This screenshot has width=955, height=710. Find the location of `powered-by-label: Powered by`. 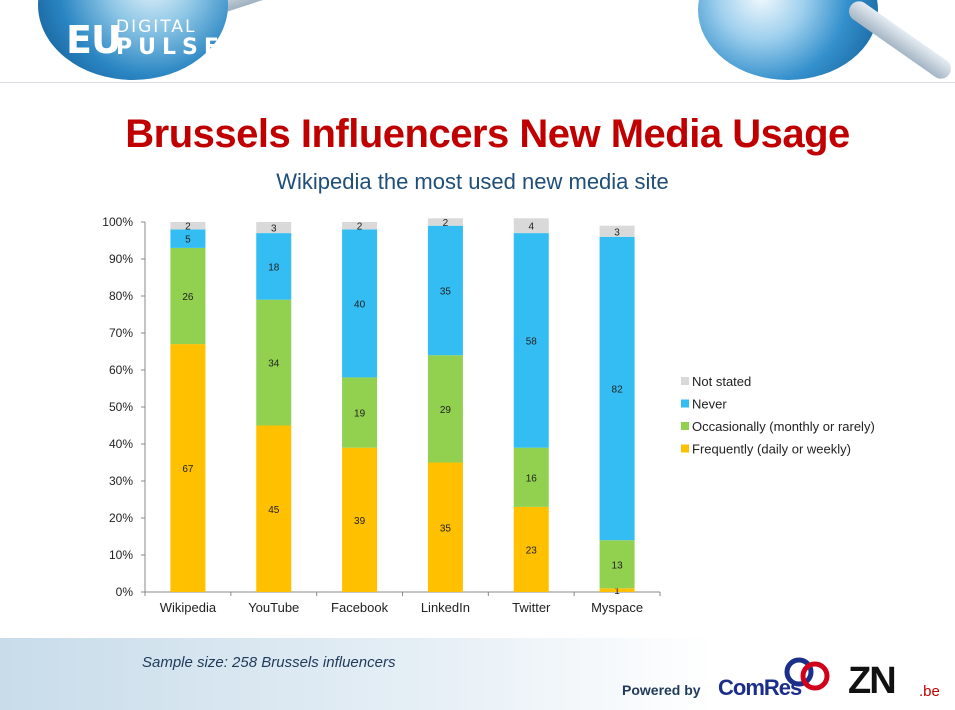

powered-by-label: Powered by is located at coordinates (661, 690).